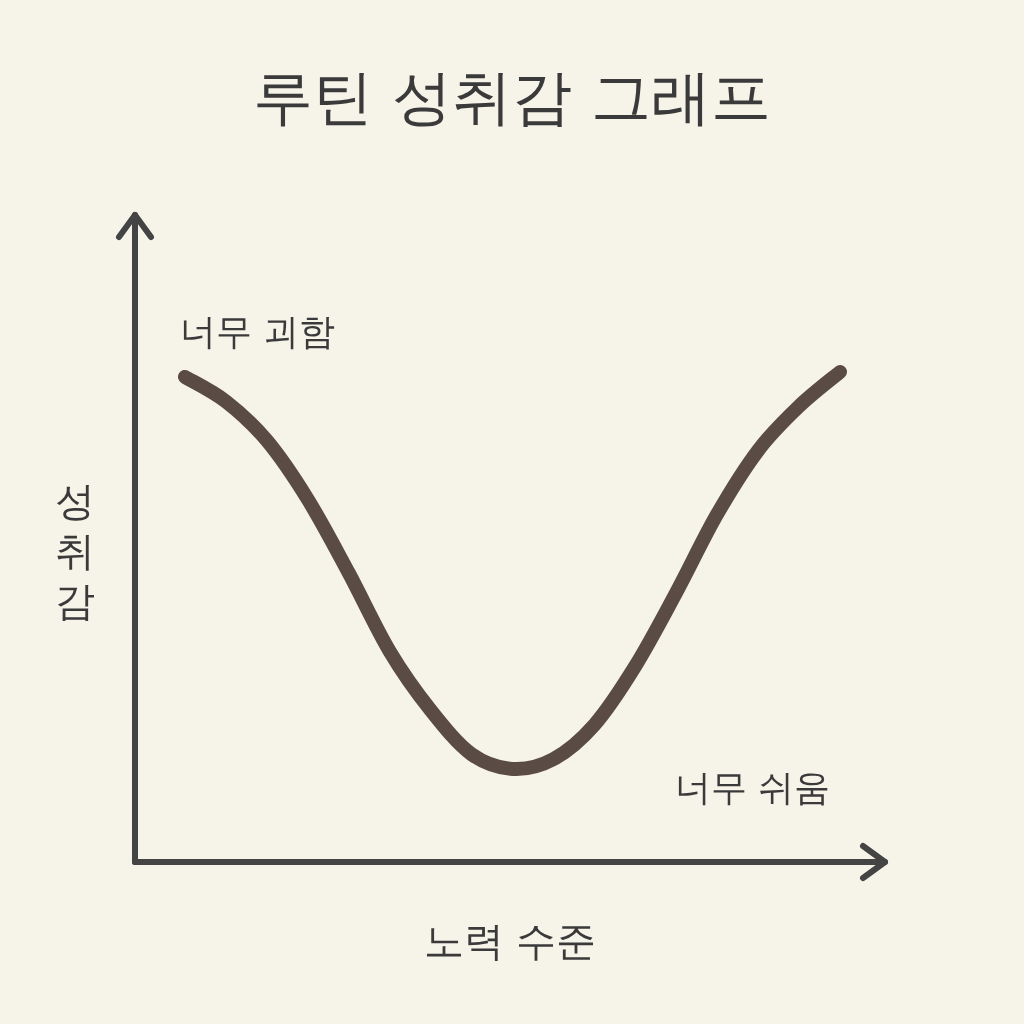 This screenshot has width=1024, height=1024. Describe the element at coordinates (752, 787) in the screenshot. I see `annotation: 너무 쉬움` at that location.